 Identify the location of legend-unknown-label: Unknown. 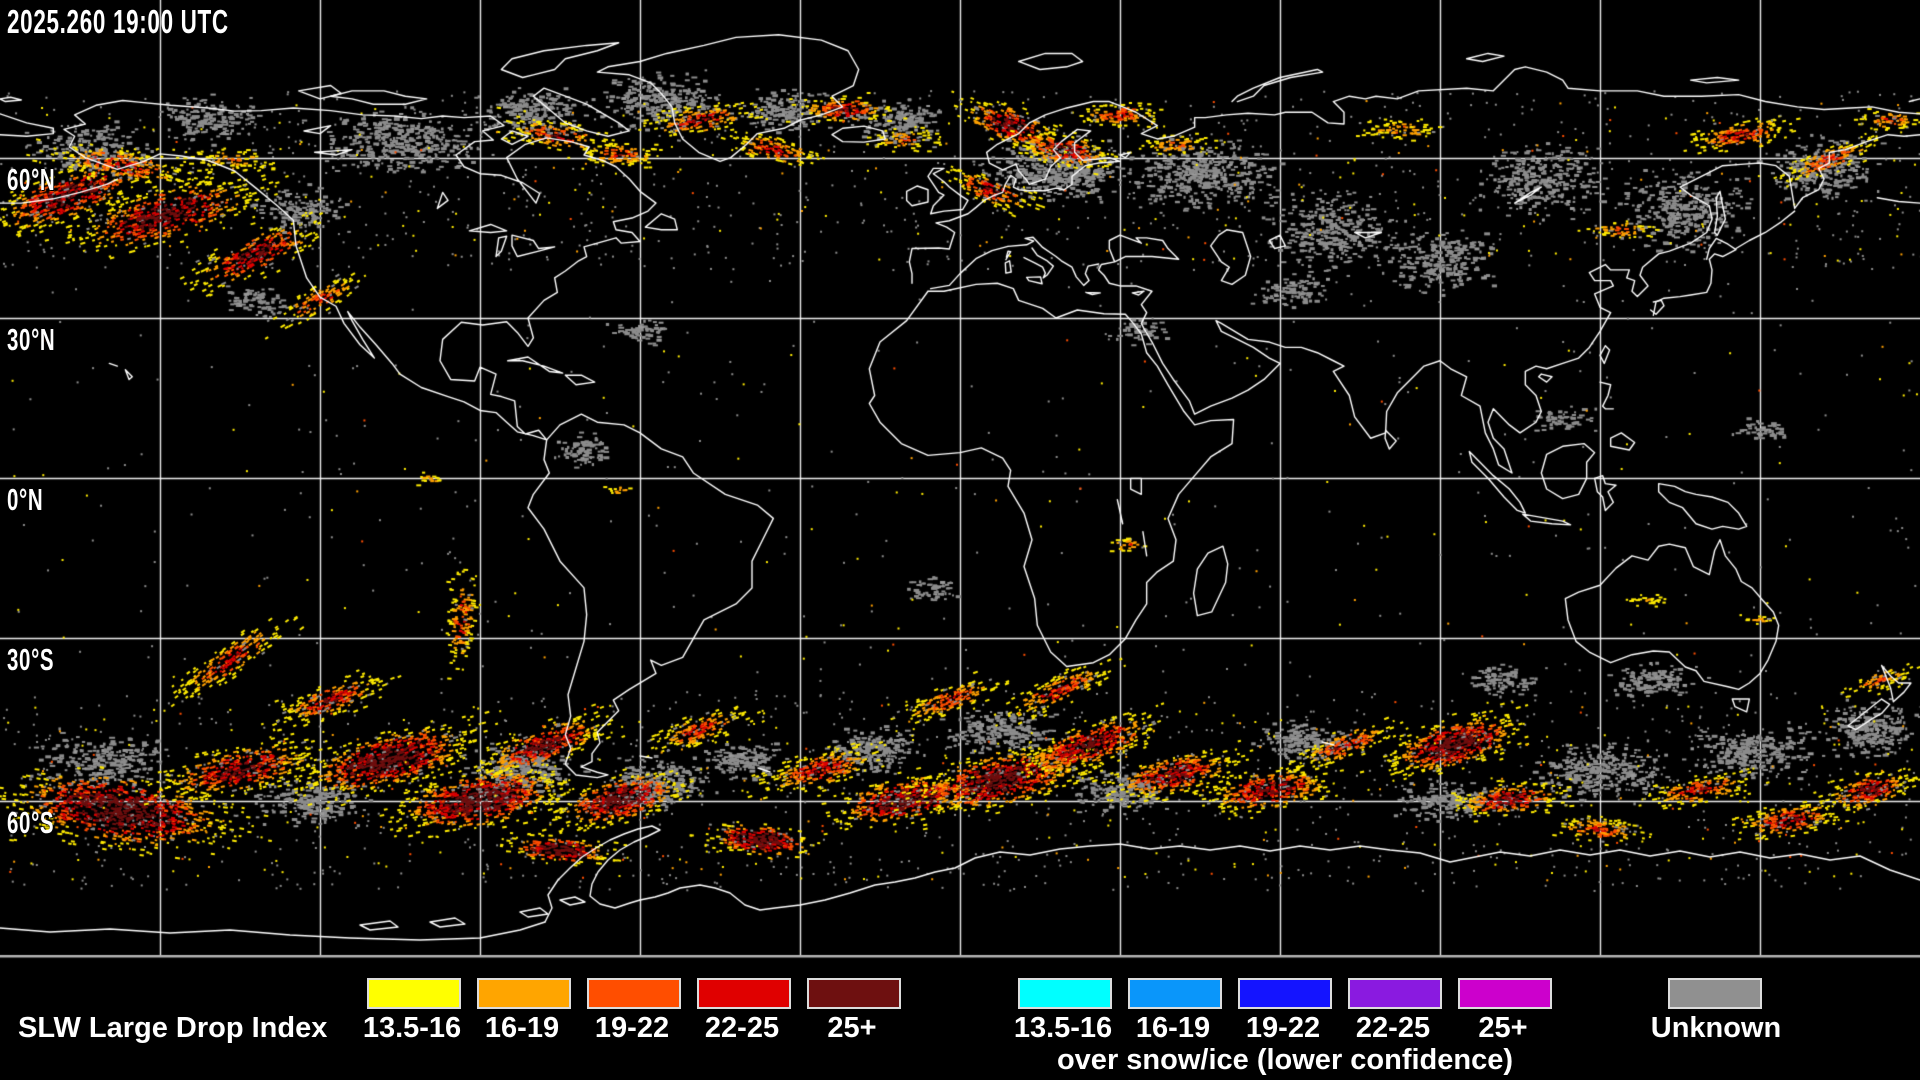
(1716, 1028).